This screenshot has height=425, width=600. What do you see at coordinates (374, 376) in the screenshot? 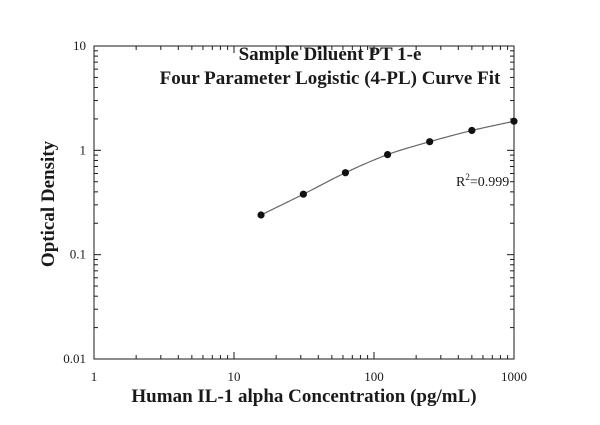
I see `x-tick-label: 100` at bounding box center [374, 376].